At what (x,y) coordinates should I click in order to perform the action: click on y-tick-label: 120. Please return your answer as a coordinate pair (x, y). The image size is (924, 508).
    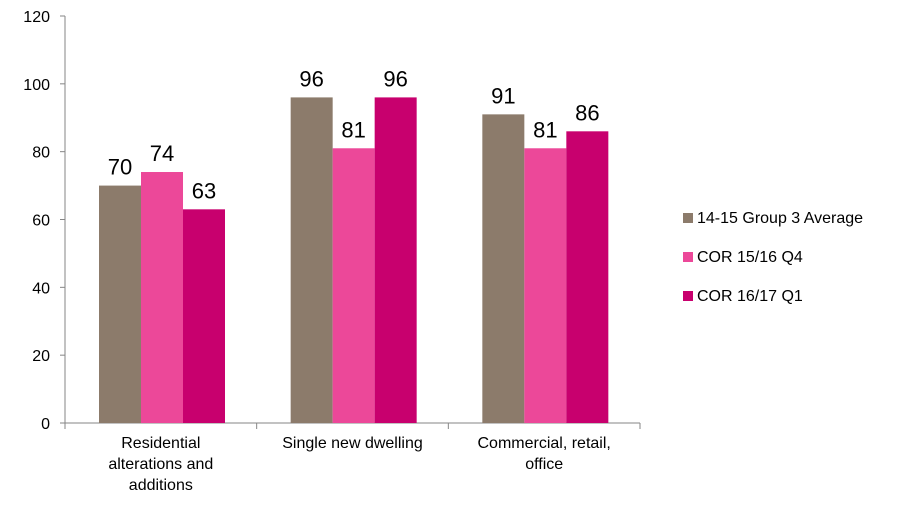
    Looking at the image, I should click on (36, 17).